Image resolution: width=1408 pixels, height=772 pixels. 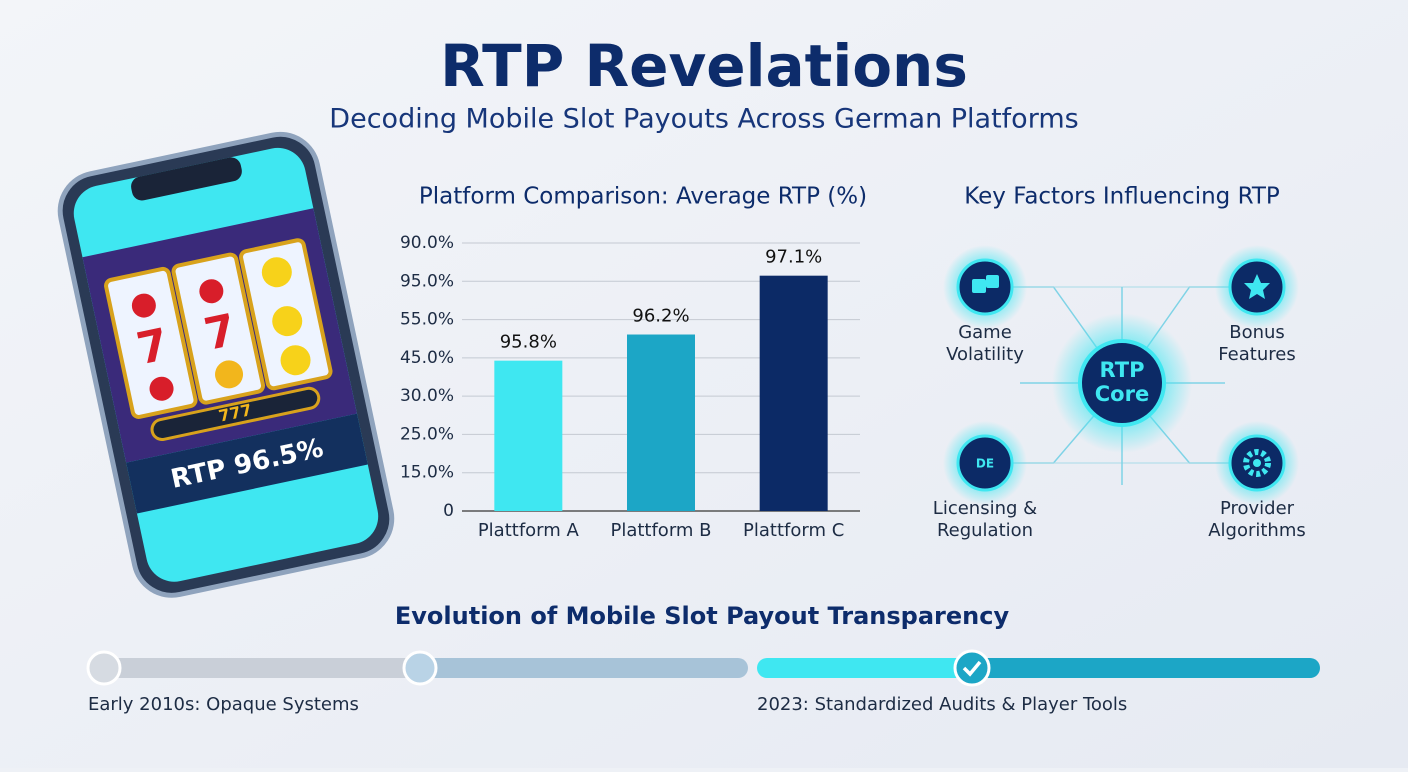 What do you see at coordinates (223, 704) in the screenshot?
I see `timeline-start: Early 2010s: Opaque Systems` at bounding box center [223, 704].